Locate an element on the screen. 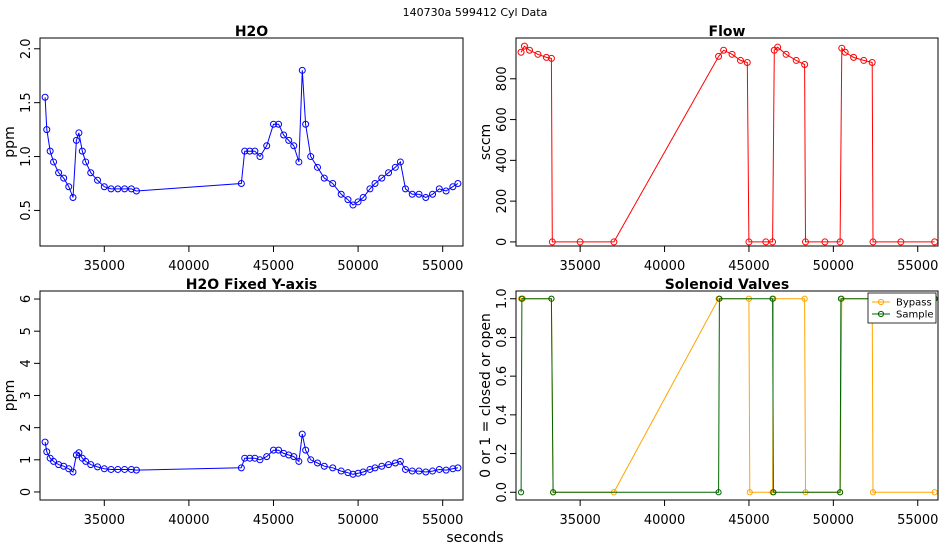  y-axis-label: 0 or 1 = closed or open is located at coordinates (486, 395).